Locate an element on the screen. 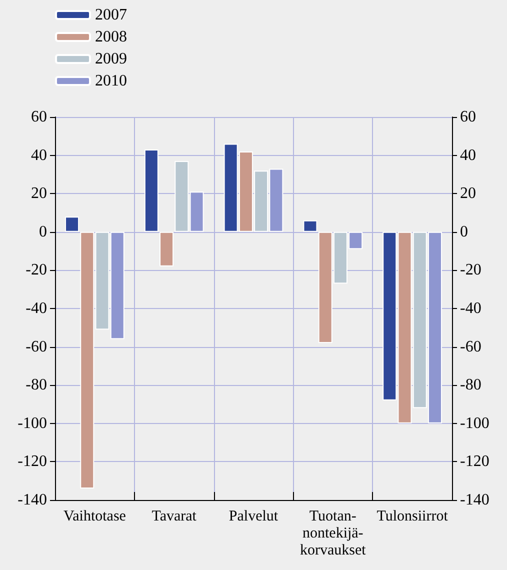  y-tick-label: -80 is located at coordinates (36, 385).